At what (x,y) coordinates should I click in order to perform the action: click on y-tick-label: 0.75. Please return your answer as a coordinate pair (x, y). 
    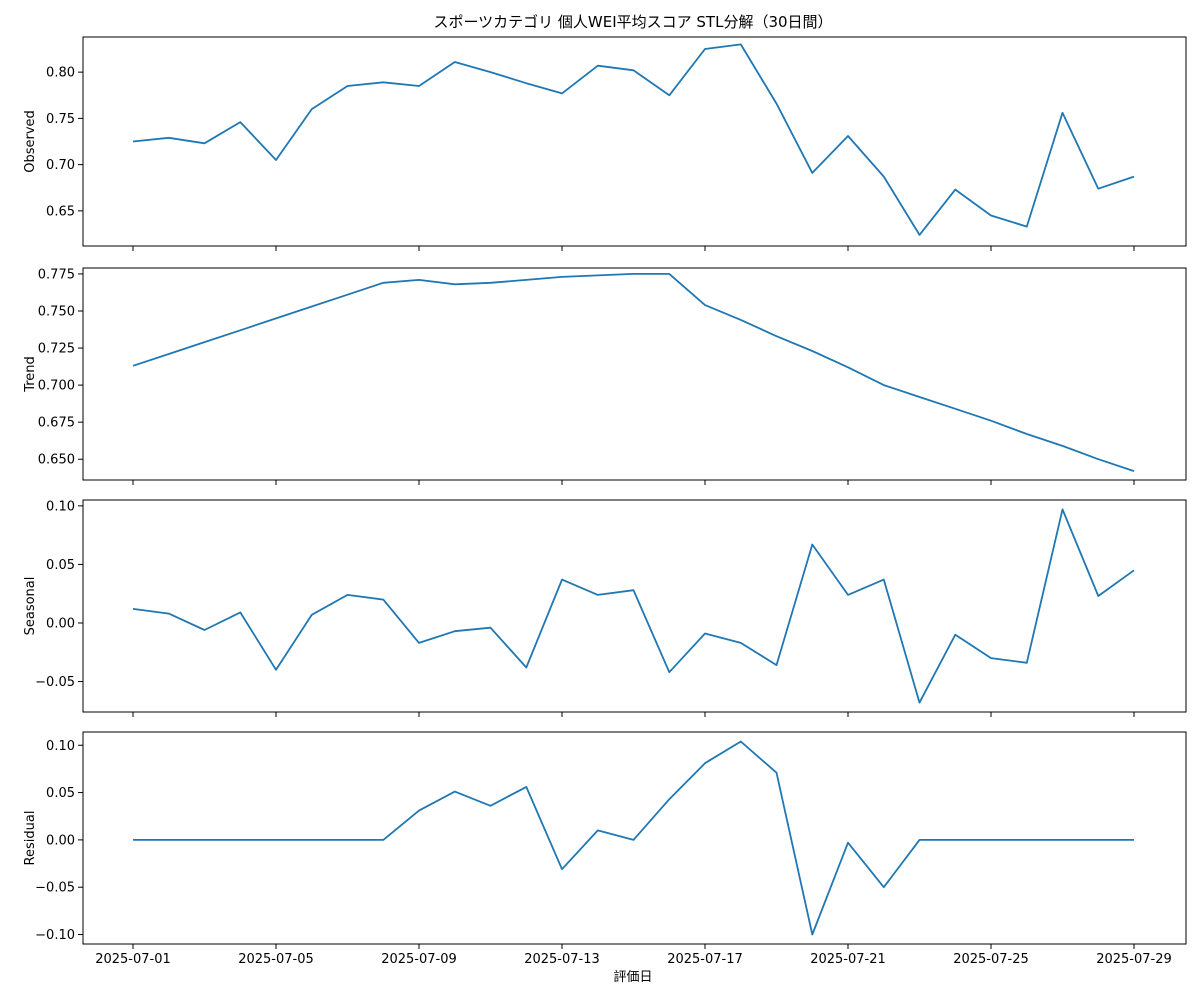
    Looking at the image, I should click on (60, 119).